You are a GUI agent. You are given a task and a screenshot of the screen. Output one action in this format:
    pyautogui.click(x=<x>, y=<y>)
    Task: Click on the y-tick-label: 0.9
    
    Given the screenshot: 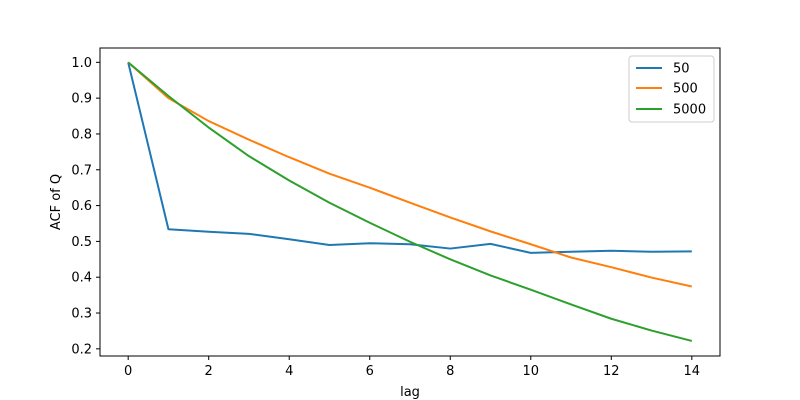 What is the action you would take?
    pyautogui.click(x=81, y=99)
    